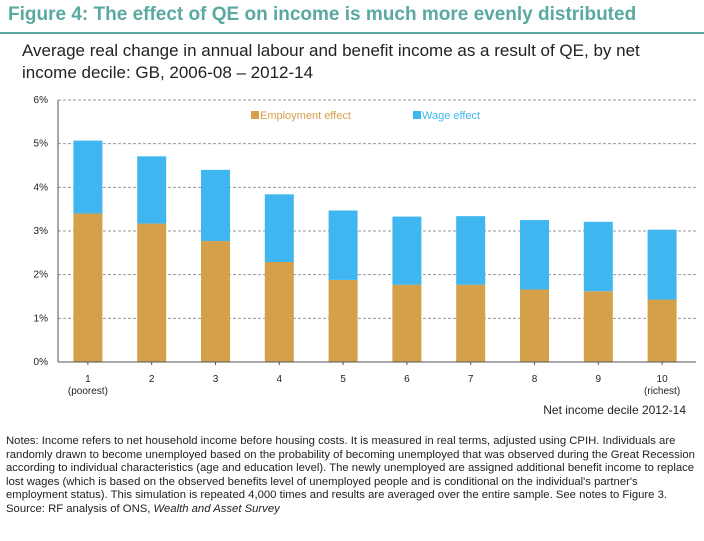 This screenshot has width=704, height=541. What do you see at coordinates (80, 508) in the screenshot?
I see `source-prefix: Source: RF analysis of ONS,` at bounding box center [80, 508].